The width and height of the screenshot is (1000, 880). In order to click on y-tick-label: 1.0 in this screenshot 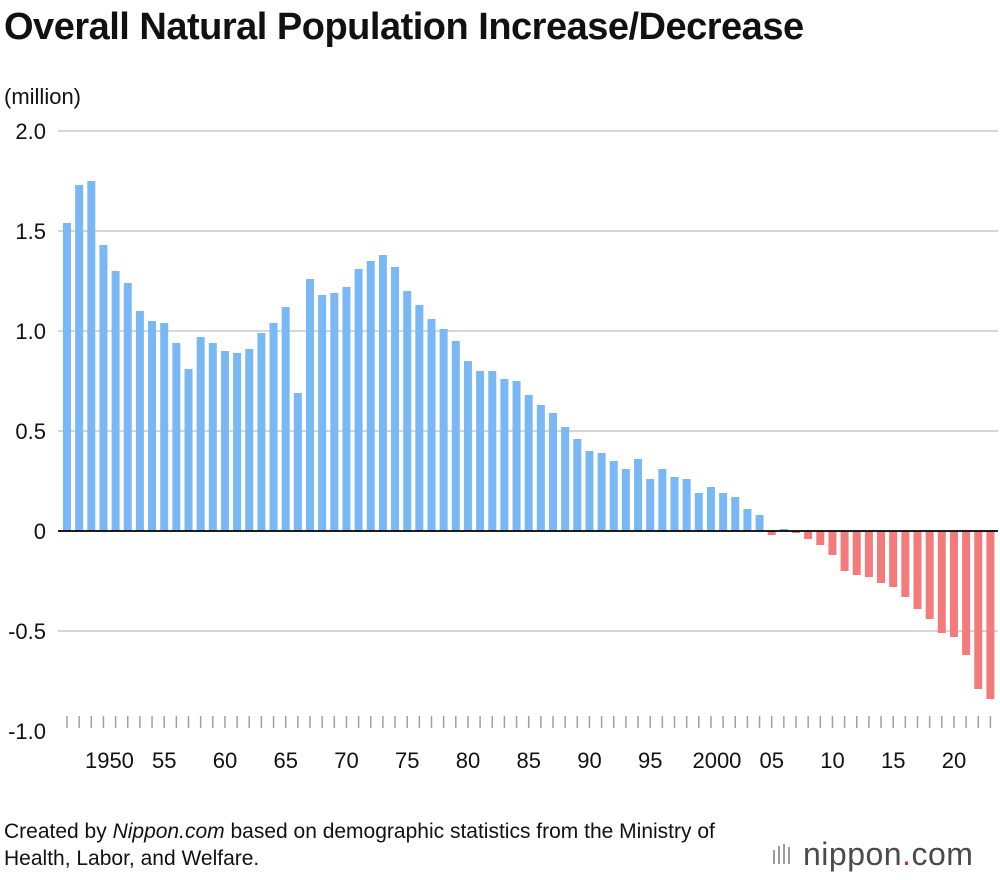, I will do `click(30, 331)`.